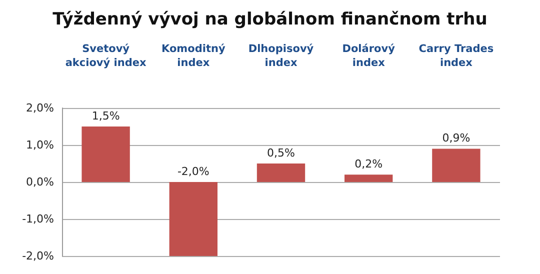 The height and width of the screenshot is (274, 540). I want to click on data-label: -2,0%, so click(193, 171).